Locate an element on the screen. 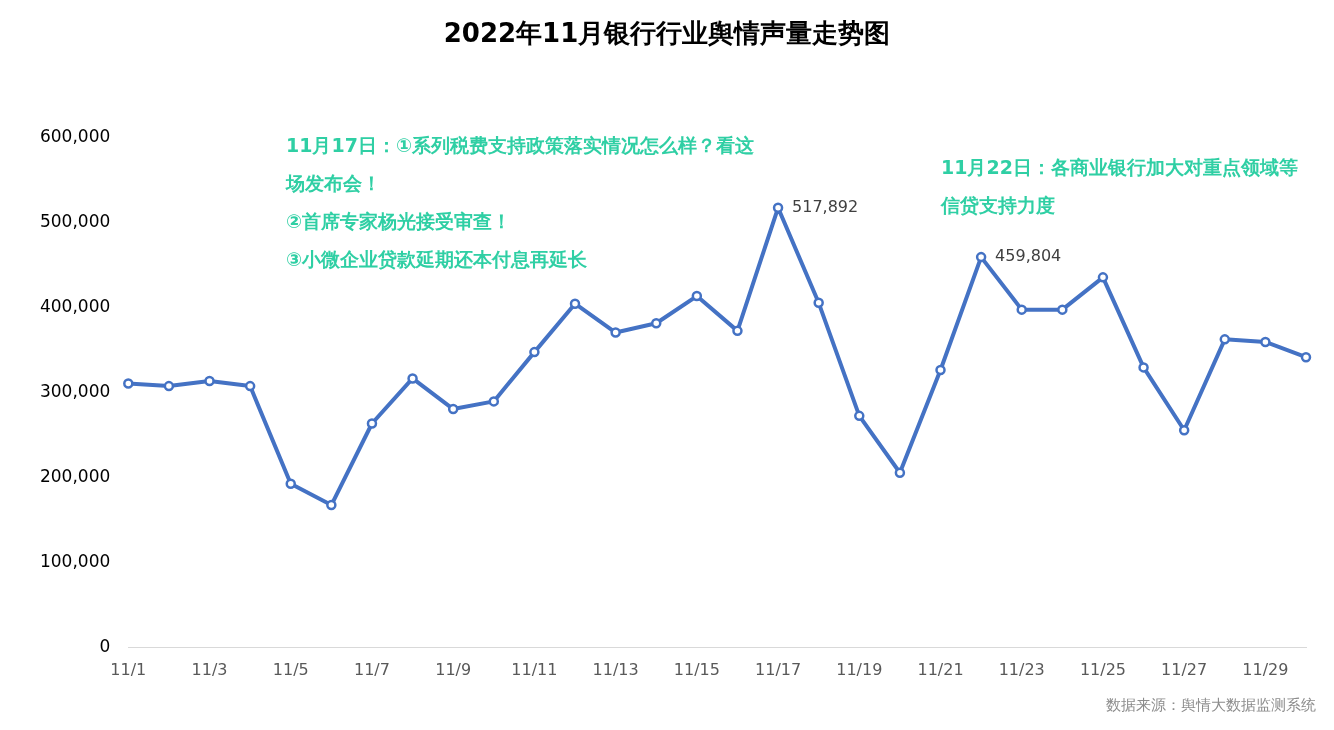 The height and width of the screenshot is (730, 1334). y-tick-label: 500,000 is located at coordinates (75, 221).